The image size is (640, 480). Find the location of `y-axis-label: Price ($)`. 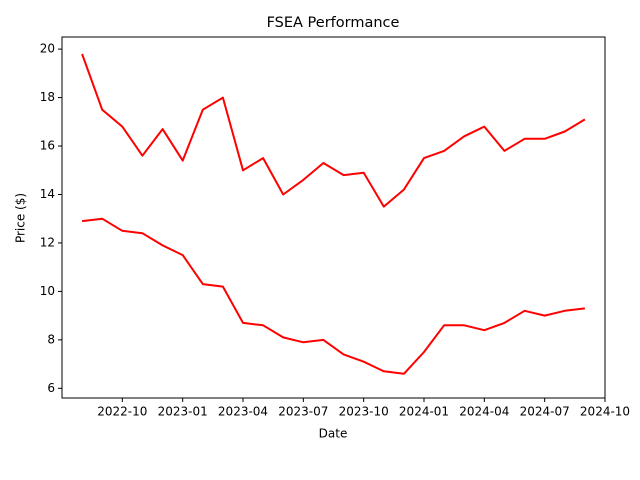

y-axis-label: Price ($) is located at coordinates (21, 218).